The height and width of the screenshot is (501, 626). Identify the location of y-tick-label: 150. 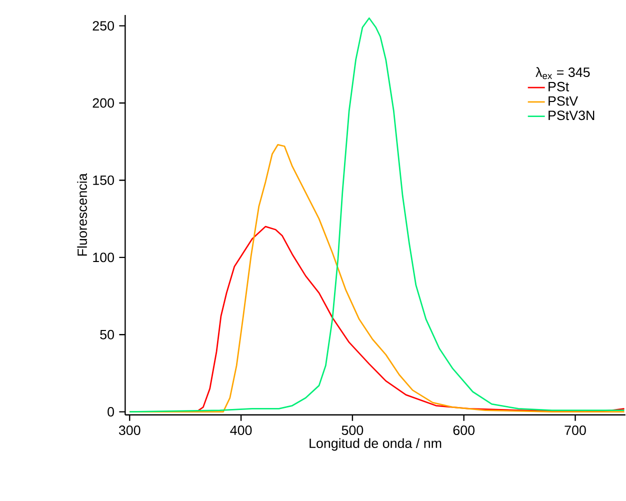
(103, 181).